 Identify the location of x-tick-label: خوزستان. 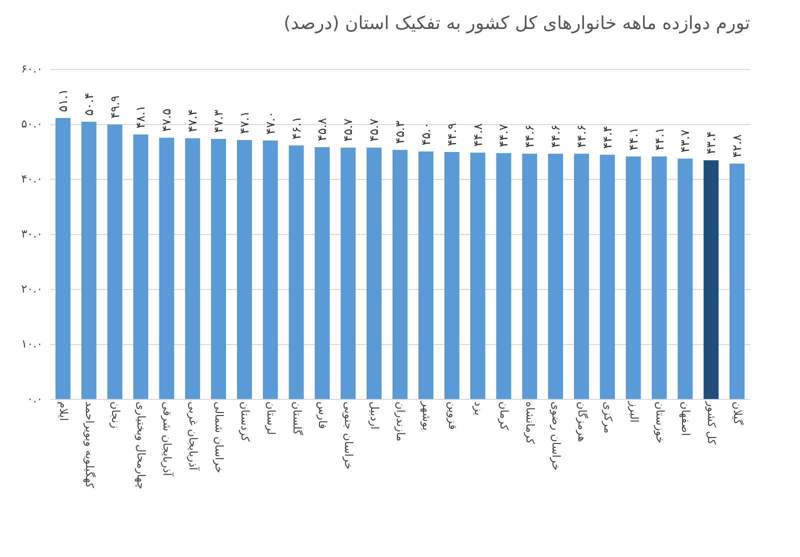
(659, 423).